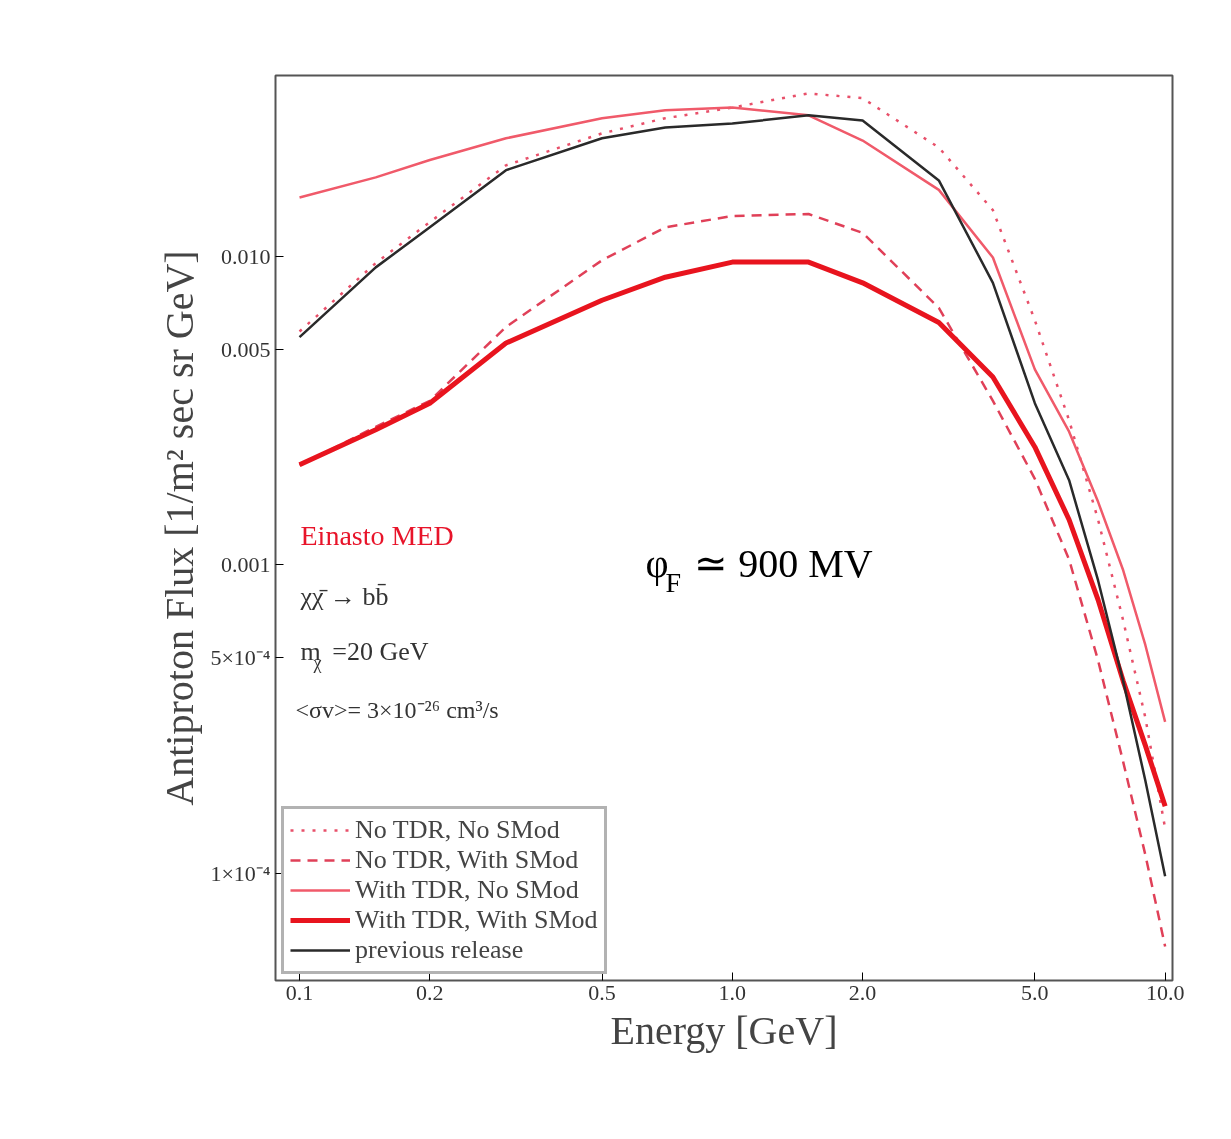  What do you see at coordinates (246, 256) in the screenshot?
I see `y-tick-label: 0.010` at bounding box center [246, 256].